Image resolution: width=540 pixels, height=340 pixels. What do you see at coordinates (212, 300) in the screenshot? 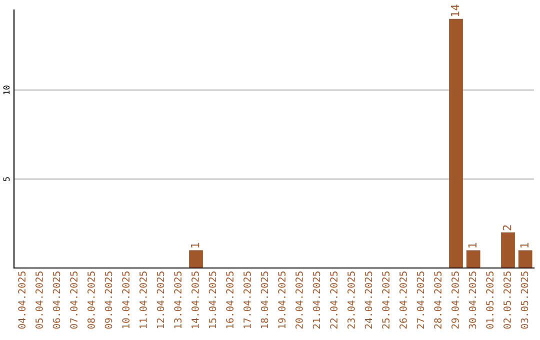
I see `x-tick-label: 15.04.2025` at bounding box center [212, 300].